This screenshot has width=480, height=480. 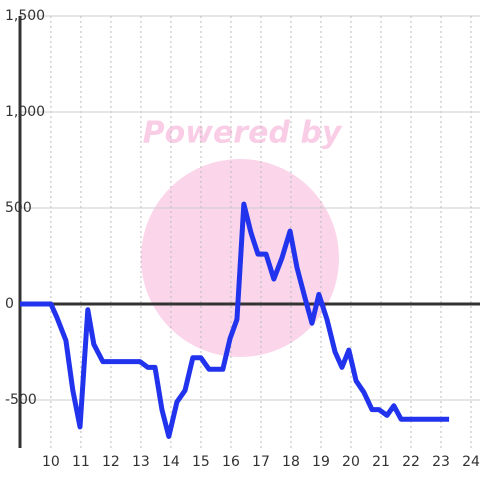 What do you see at coordinates (171, 462) in the screenshot?
I see `x-tick-label: 14` at bounding box center [171, 462].